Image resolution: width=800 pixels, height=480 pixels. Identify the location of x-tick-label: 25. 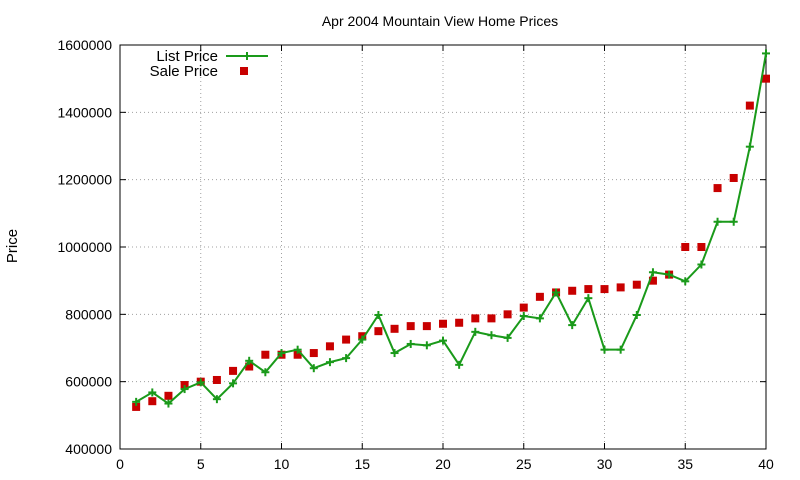
(524, 464).